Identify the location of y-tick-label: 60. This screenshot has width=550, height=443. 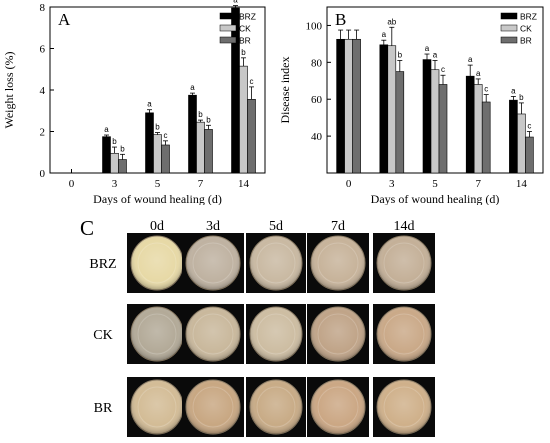
(317, 100).